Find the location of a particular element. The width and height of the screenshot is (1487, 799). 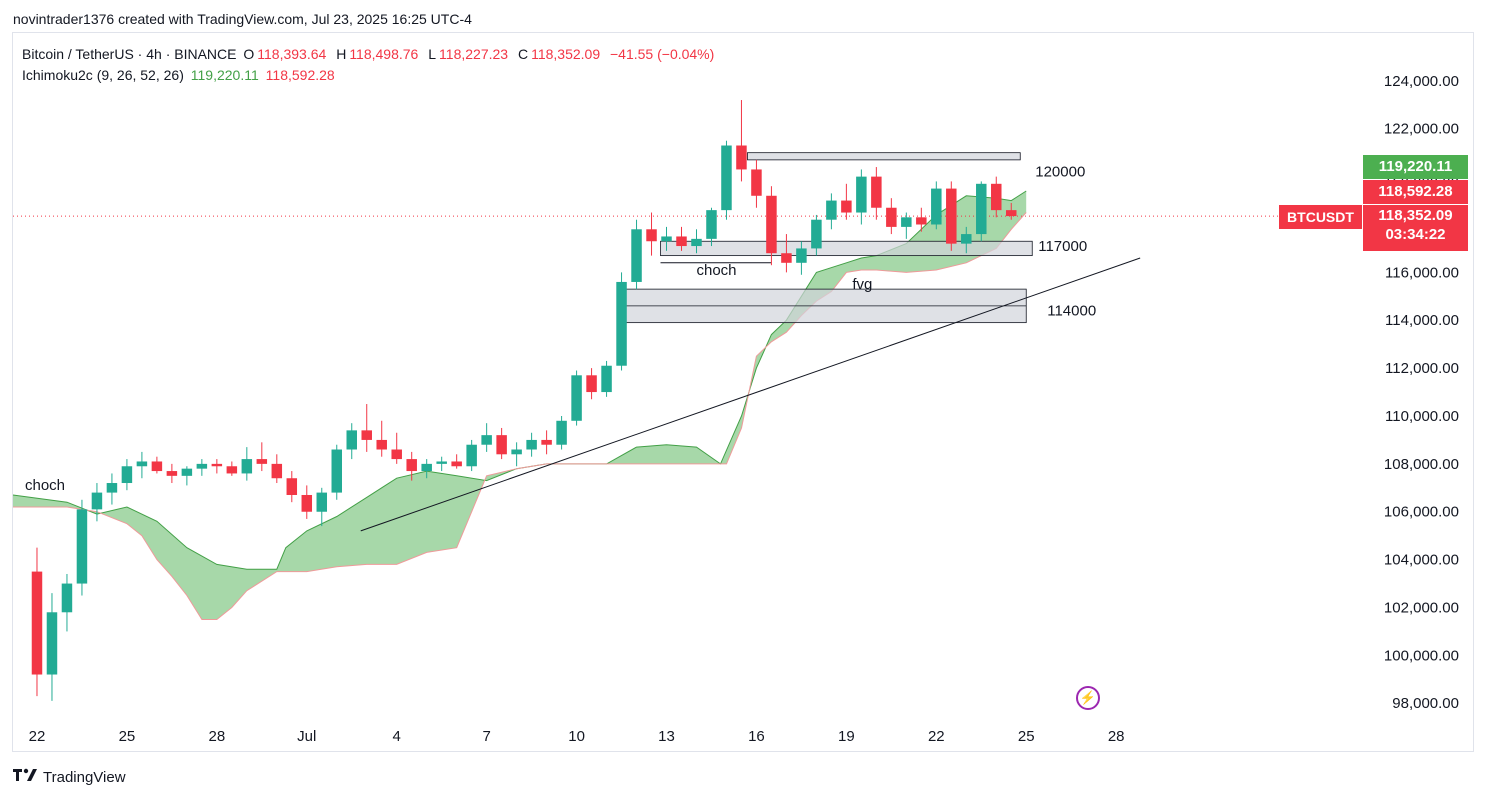

indicator-value-2: 118,592.28 is located at coordinates (300, 75).